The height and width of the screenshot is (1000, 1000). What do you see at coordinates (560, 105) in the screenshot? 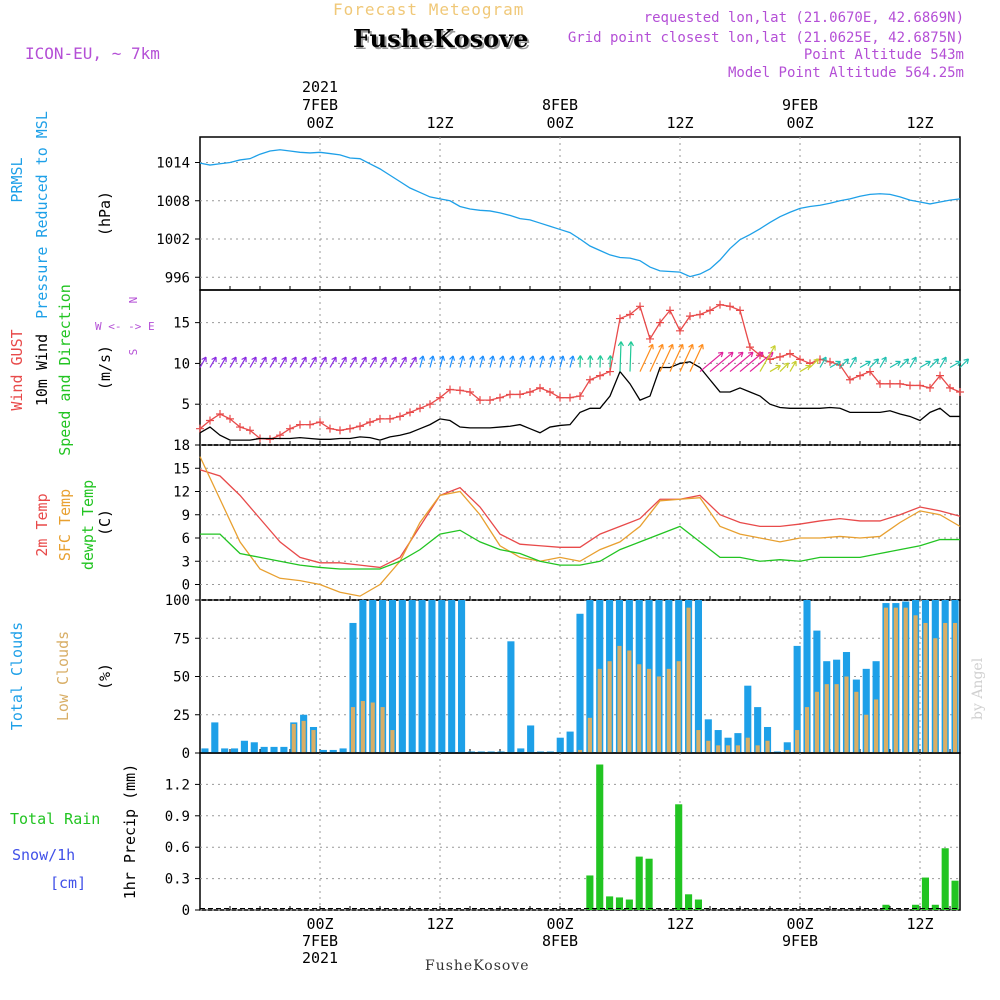
I see `top-time-label: 8FEB` at bounding box center [560, 105].